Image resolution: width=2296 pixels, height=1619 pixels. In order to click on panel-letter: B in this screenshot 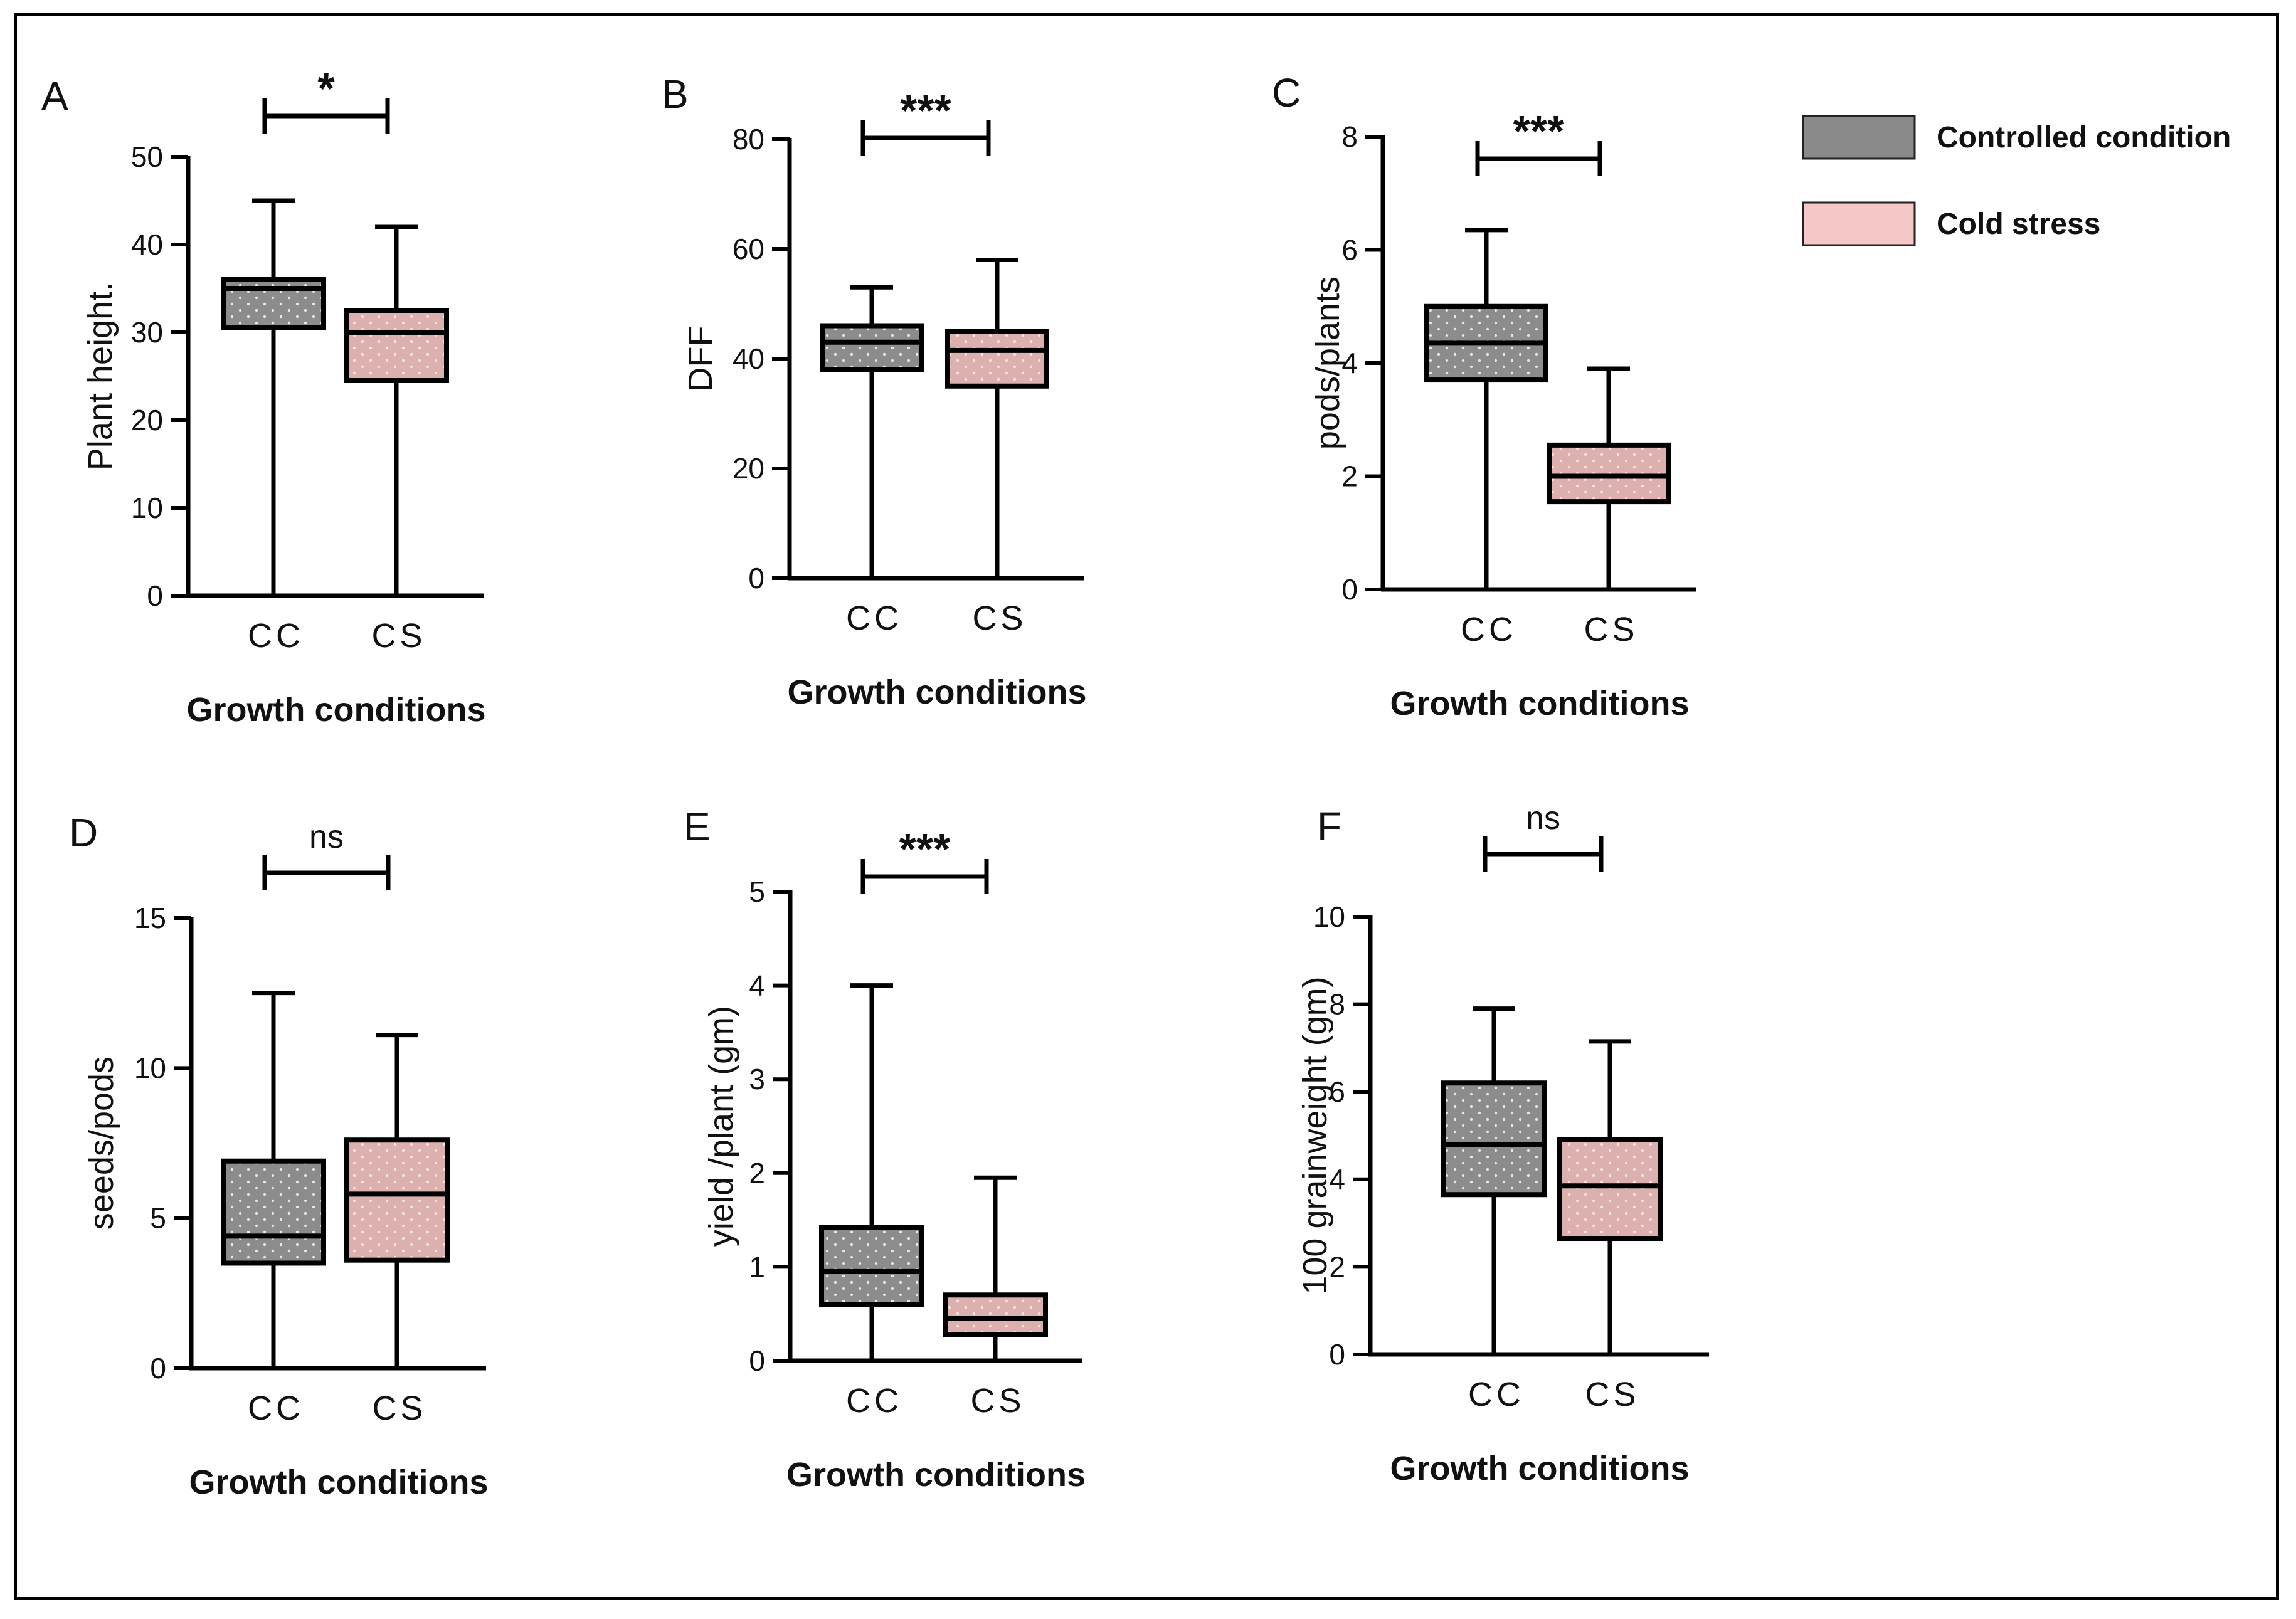, I will do `click(675, 94)`.